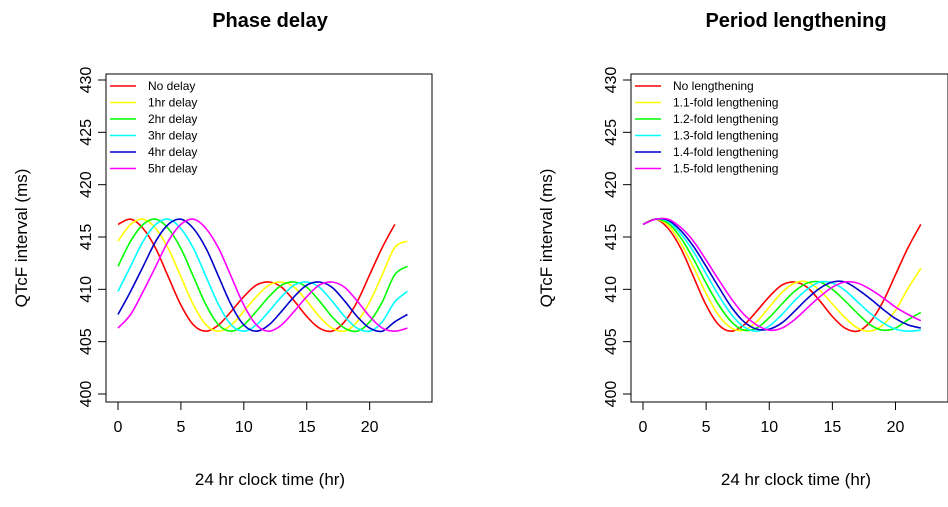 This screenshot has width=948, height=507. What do you see at coordinates (172, 119) in the screenshot?
I see `legend-label: 2hr delay` at bounding box center [172, 119].